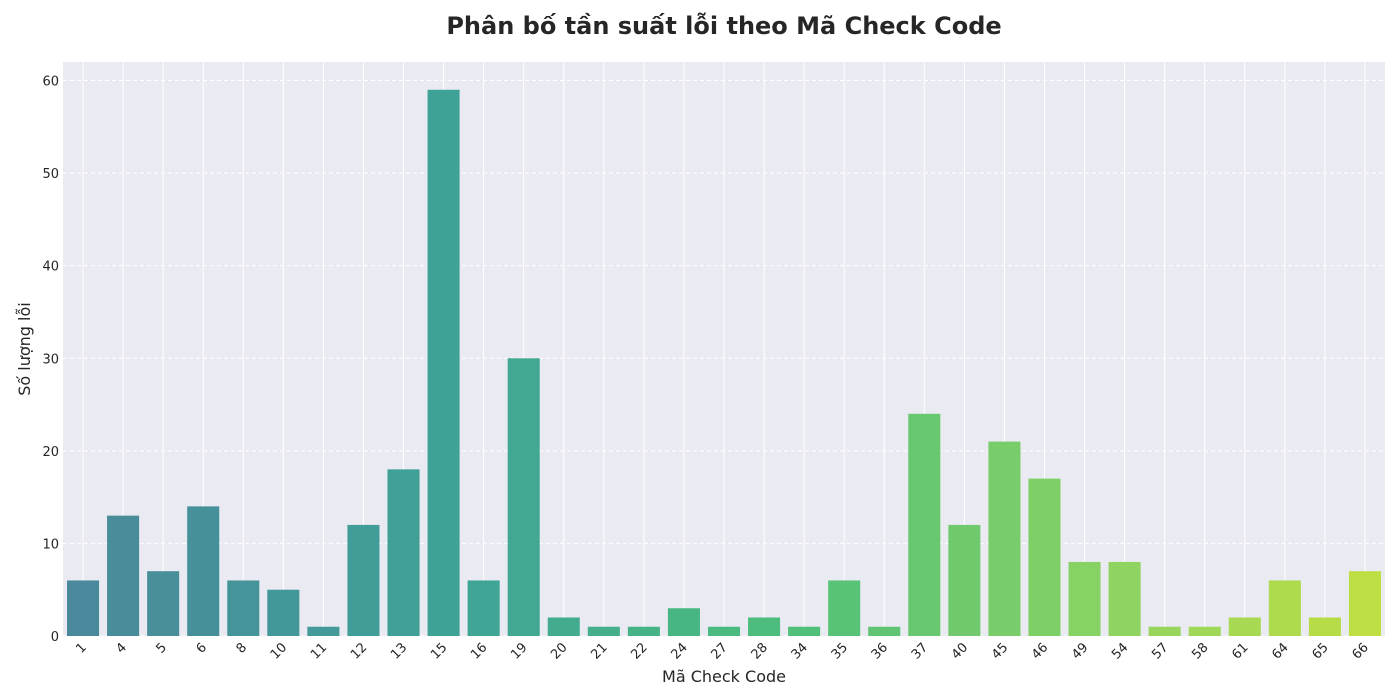 This screenshot has width=1400, height=700. Describe the element at coordinates (121, 648) in the screenshot. I see `x-tick-label: 4` at that location.